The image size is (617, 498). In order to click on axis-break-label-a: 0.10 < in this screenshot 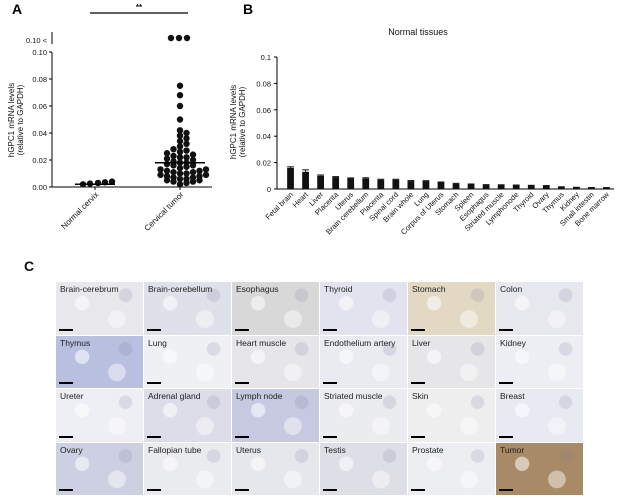, I will do `click(37, 40)`.